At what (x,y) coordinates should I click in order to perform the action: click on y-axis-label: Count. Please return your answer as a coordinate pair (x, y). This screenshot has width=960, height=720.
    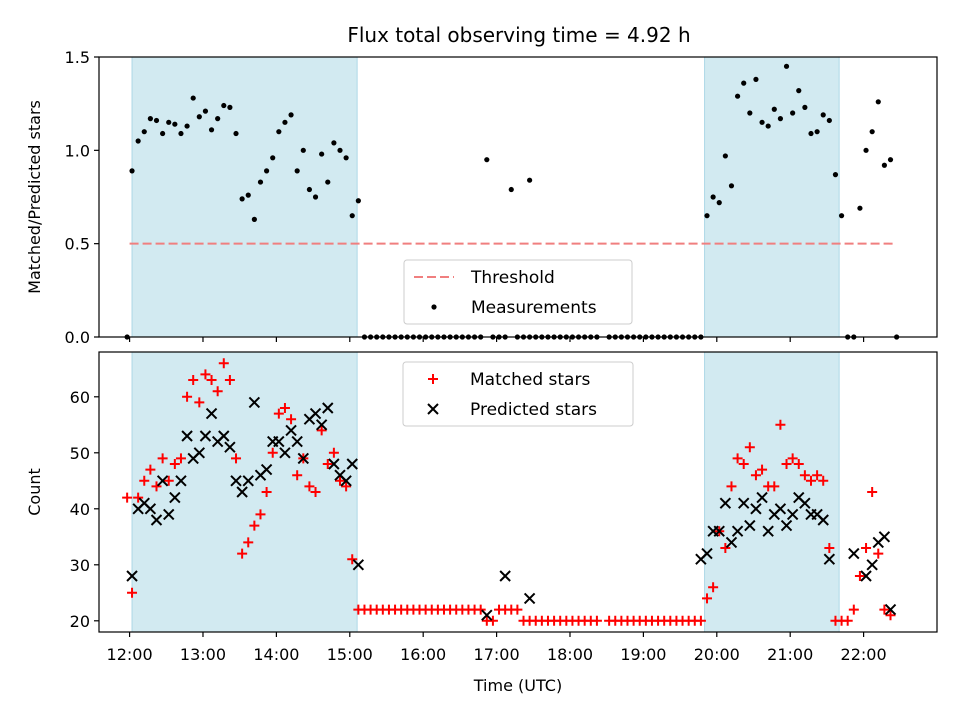
    Looking at the image, I should click on (34, 492).